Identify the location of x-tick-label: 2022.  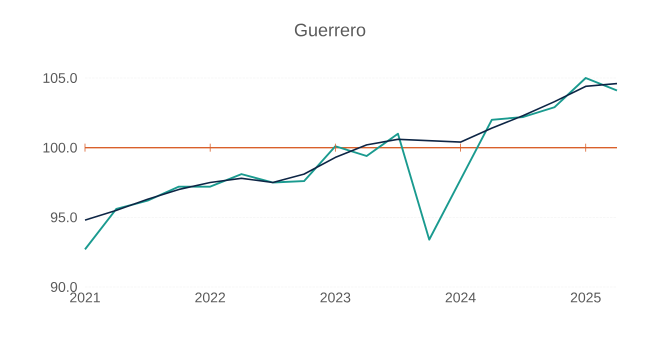
(210, 297).